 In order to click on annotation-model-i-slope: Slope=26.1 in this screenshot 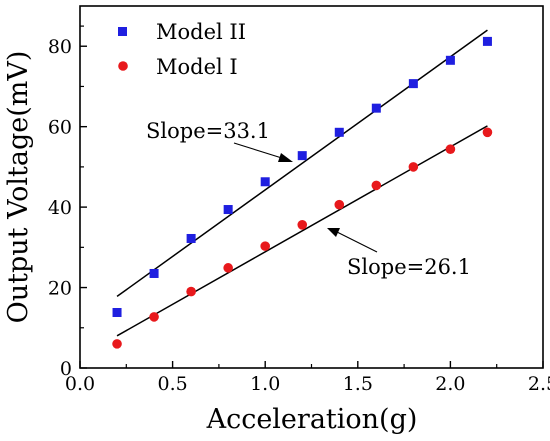, I will do `click(409, 267)`.